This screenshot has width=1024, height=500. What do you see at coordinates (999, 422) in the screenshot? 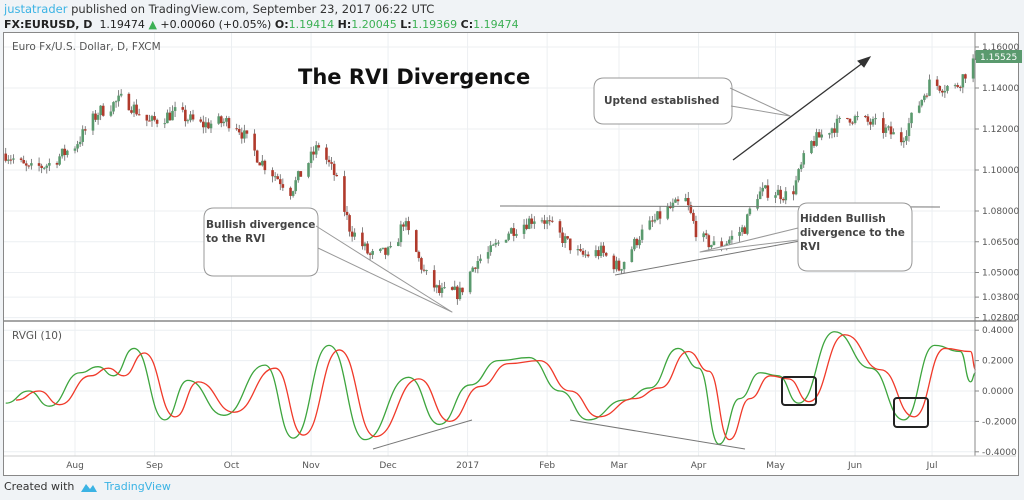
I see `rvi-tick-label: -0.2000` at bounding box center [999, 422].